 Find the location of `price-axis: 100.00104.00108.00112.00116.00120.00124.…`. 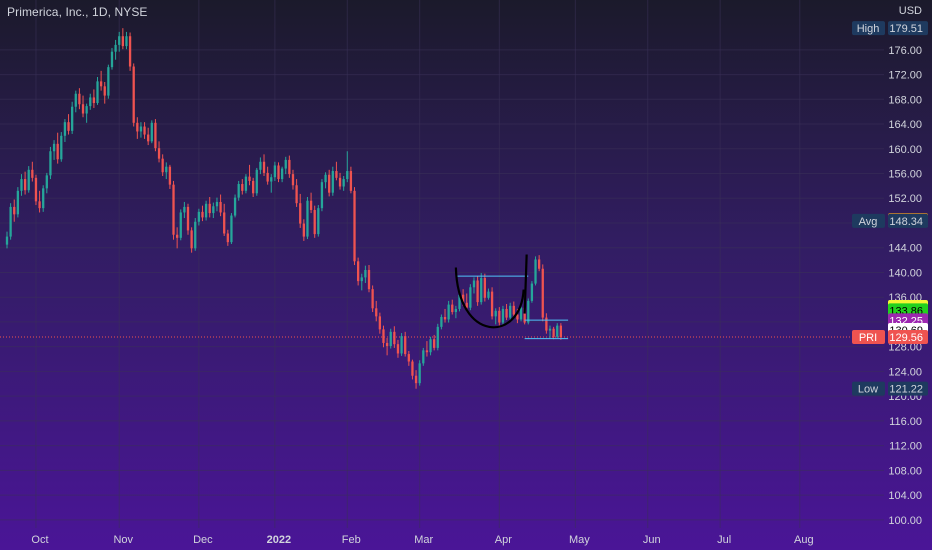

price-axis: 100.00104.00108.00112.00116.00120.00124.… is located at coordinates (908, 275).